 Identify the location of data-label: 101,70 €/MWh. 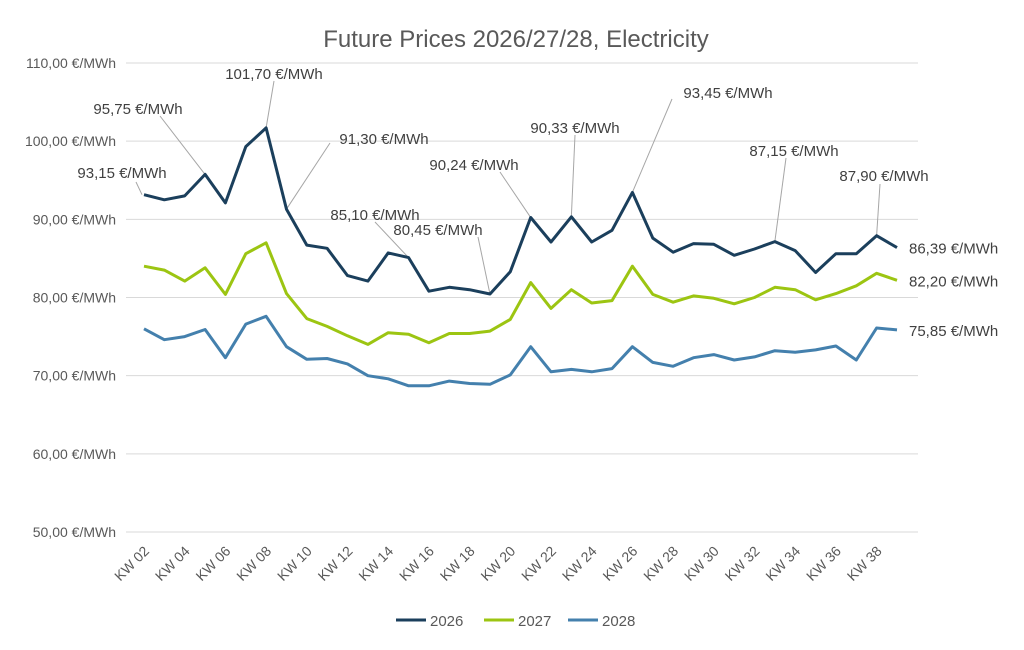
(274, 74).